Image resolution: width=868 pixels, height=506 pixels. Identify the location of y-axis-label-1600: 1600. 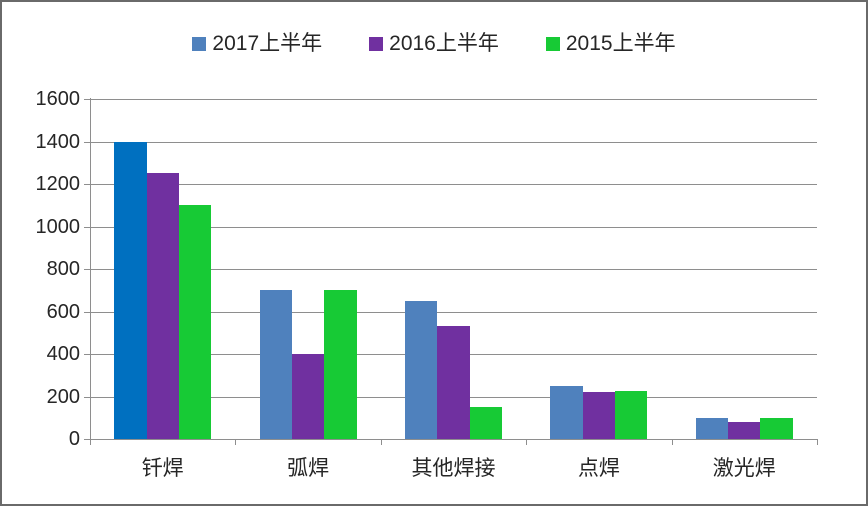
(58, 99).